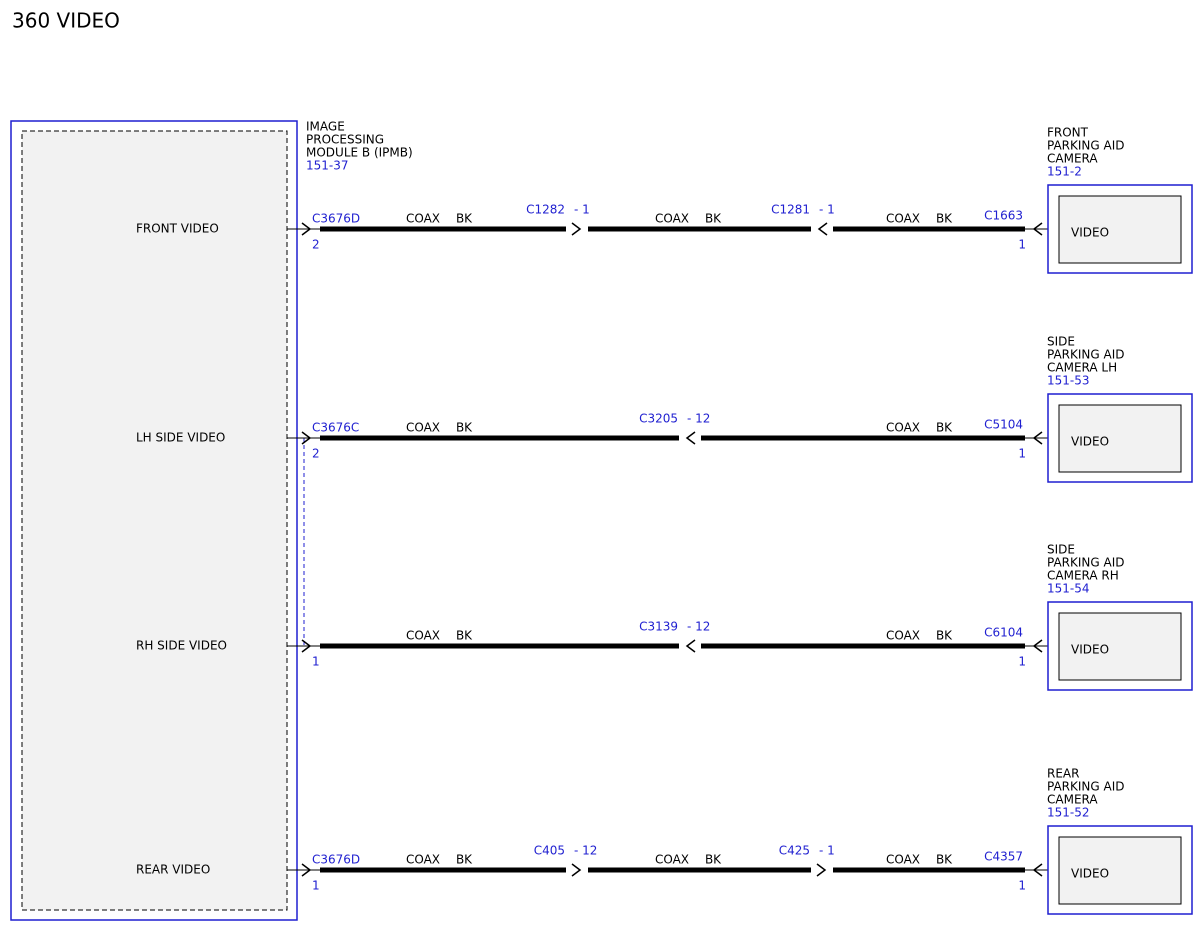 This screenshot has height=927, width=1200. I want to click on device-ref: 151-2, so click(1064, 172).